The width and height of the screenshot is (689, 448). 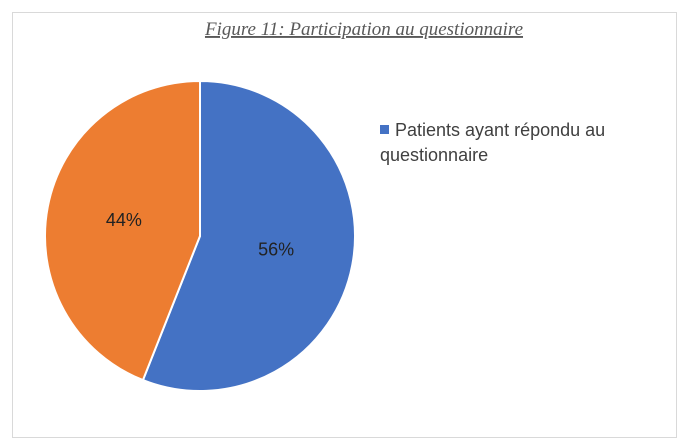 I want to click on legend: Patients ayant répondu au questionnaire, so click(x=515, y=143).